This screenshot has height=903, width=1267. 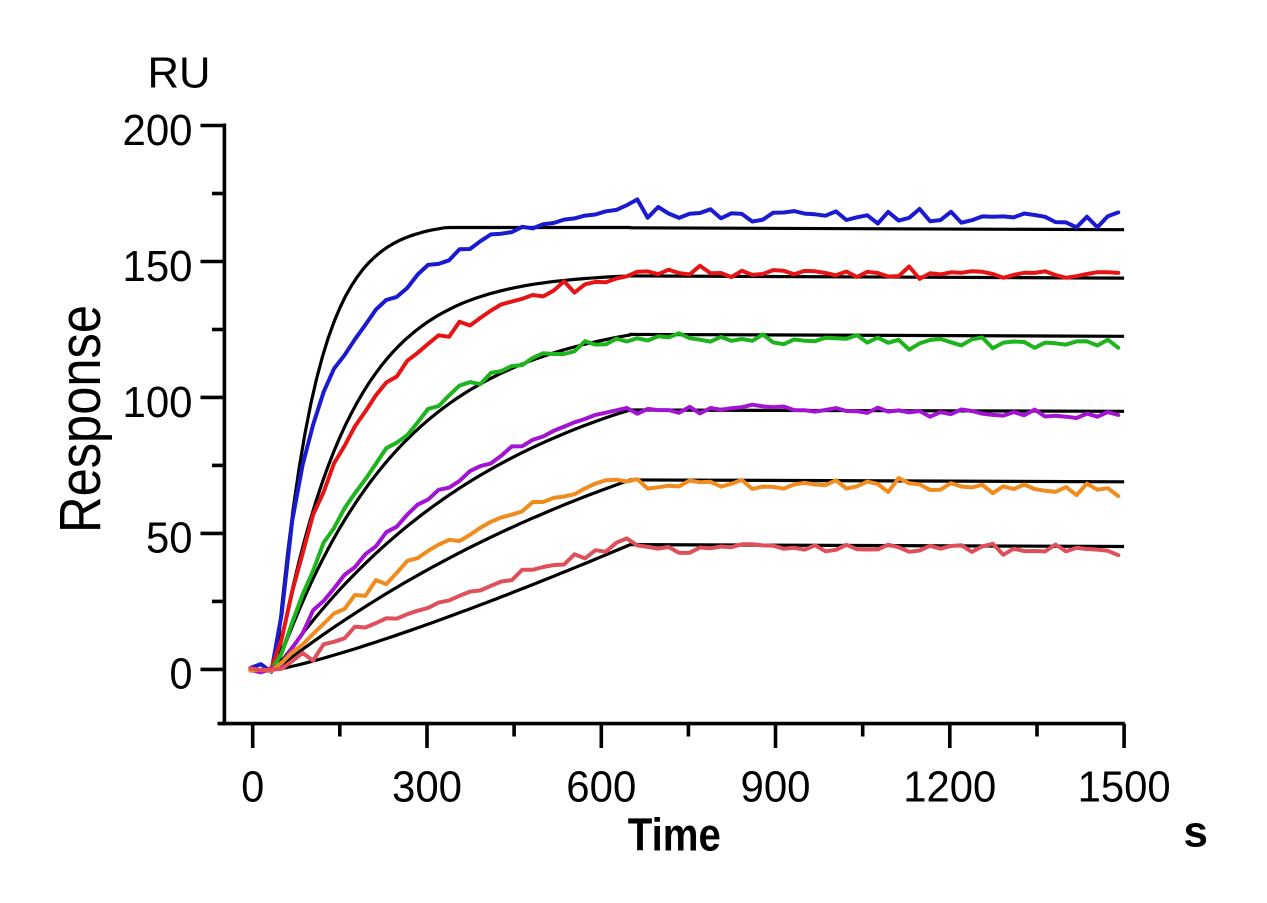 I want to click on svg-text: Time, so click(x=674, y=834).